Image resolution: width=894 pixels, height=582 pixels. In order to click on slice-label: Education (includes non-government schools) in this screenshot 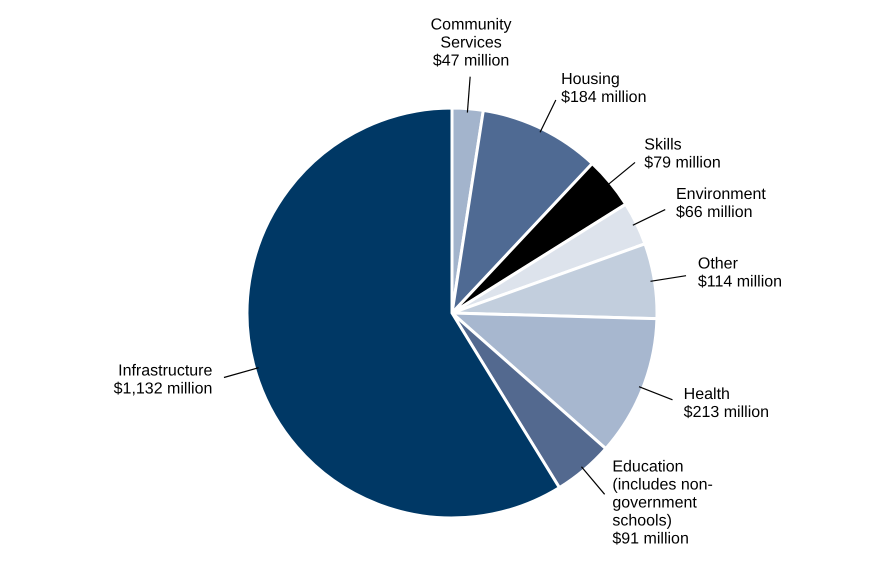, I will do `click(662, 494)`.